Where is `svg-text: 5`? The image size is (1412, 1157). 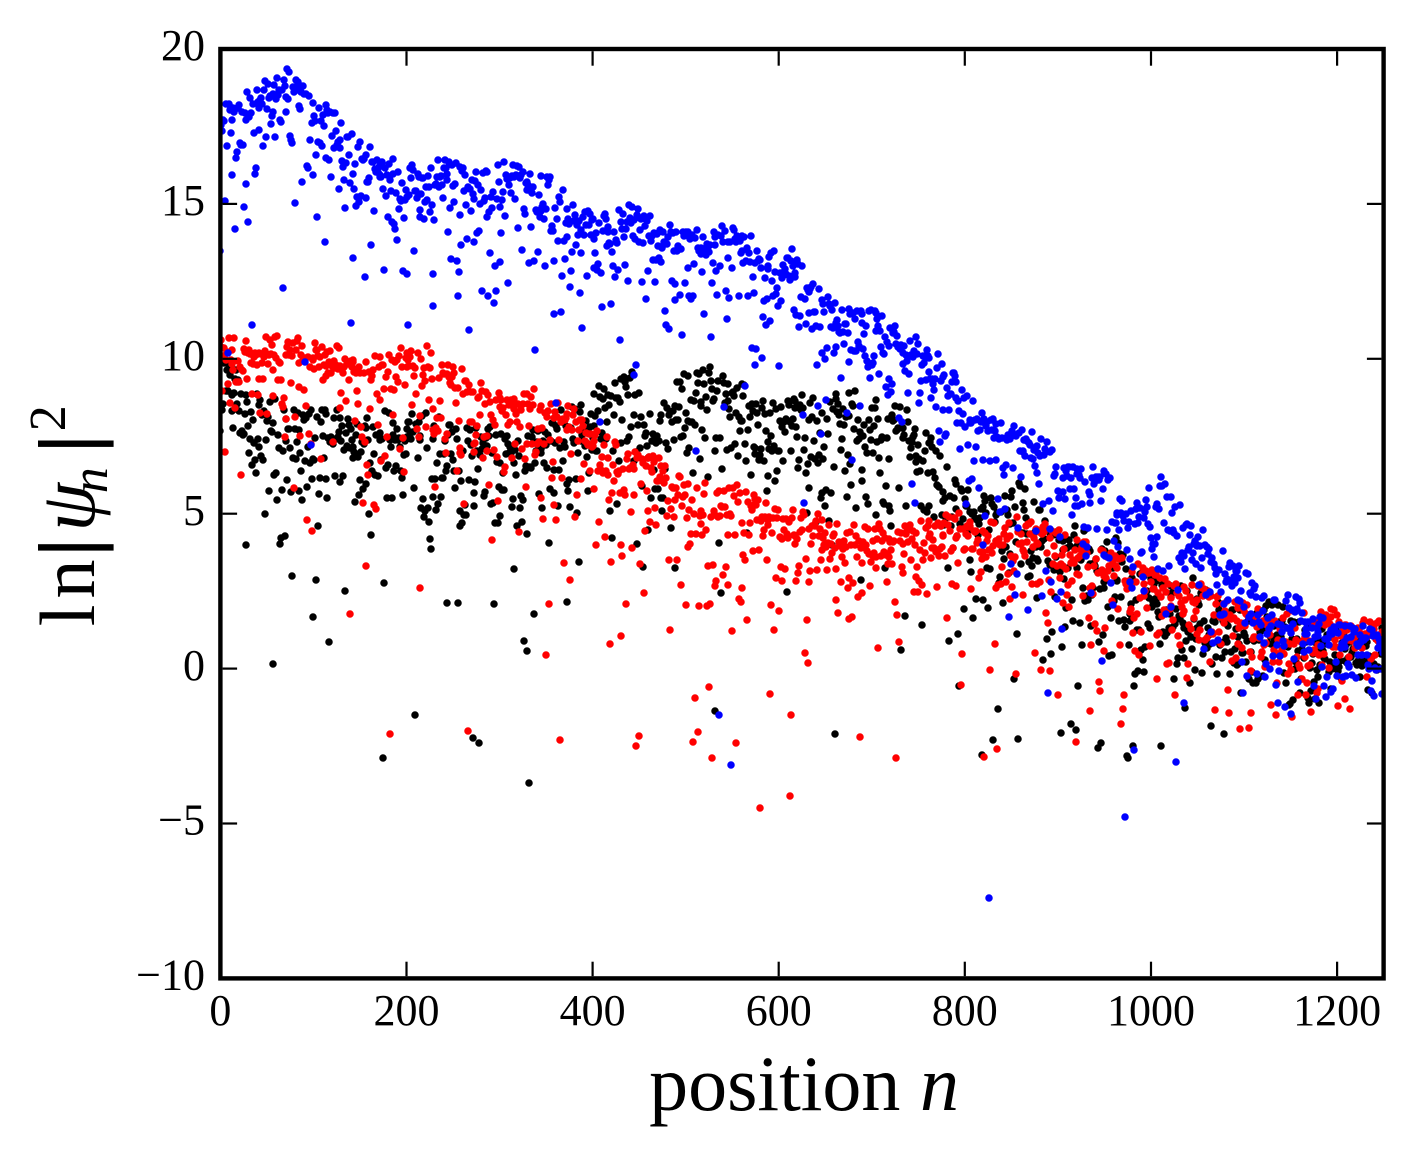 svg-text: 5 is located at coordinates (194, 510).